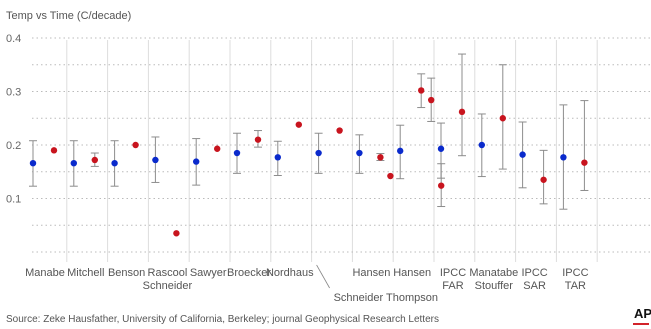 This screenshot has height=329, width=651. What do you see at coordinates (13, 119) in the screenshot?
I see `y-axis-ticks: 0.4 0.3 0.2 0.1` at bounding box center [13, 119].